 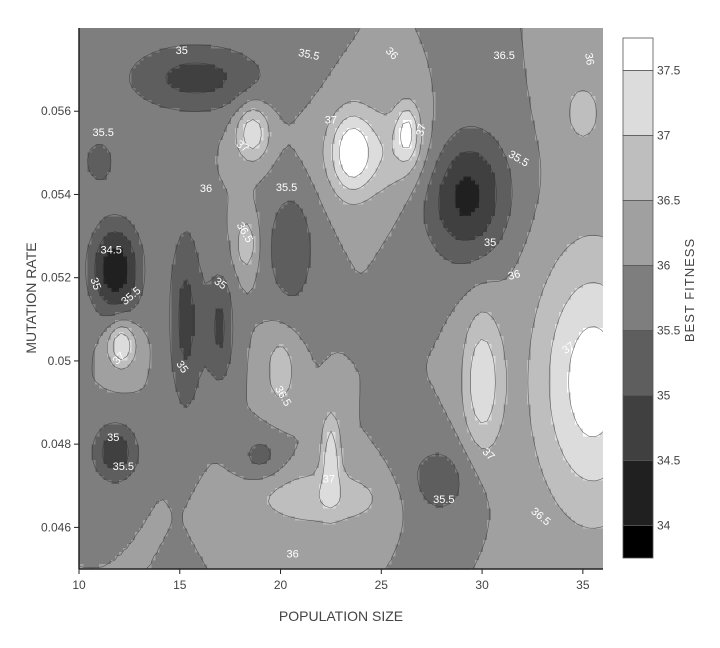 What do you see at coordinates (669, 461) in the screenshot?
I see `colorbar-tick-label: 34.5` at bounding box center [669, 461].